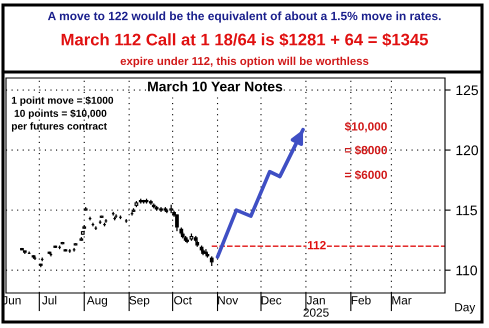  Describe the element at coordinates (365, 175) in the screenshot. I see `annotation: = $6000` at that location.